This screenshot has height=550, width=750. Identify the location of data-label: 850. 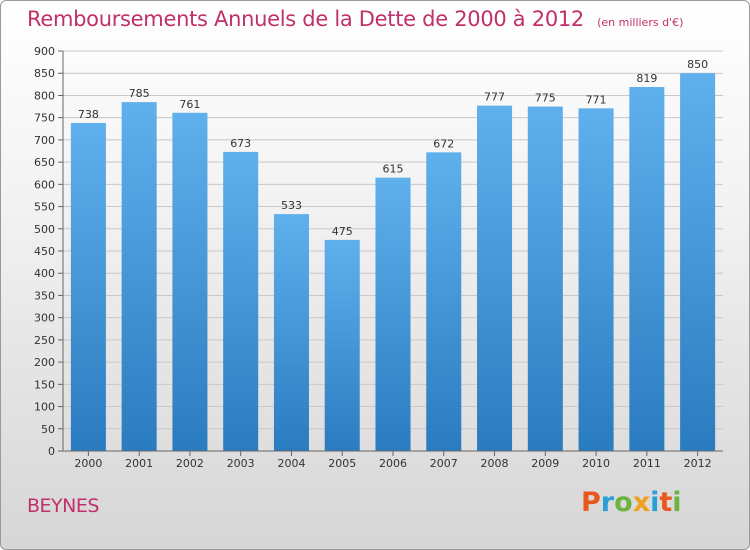
(697, 64).